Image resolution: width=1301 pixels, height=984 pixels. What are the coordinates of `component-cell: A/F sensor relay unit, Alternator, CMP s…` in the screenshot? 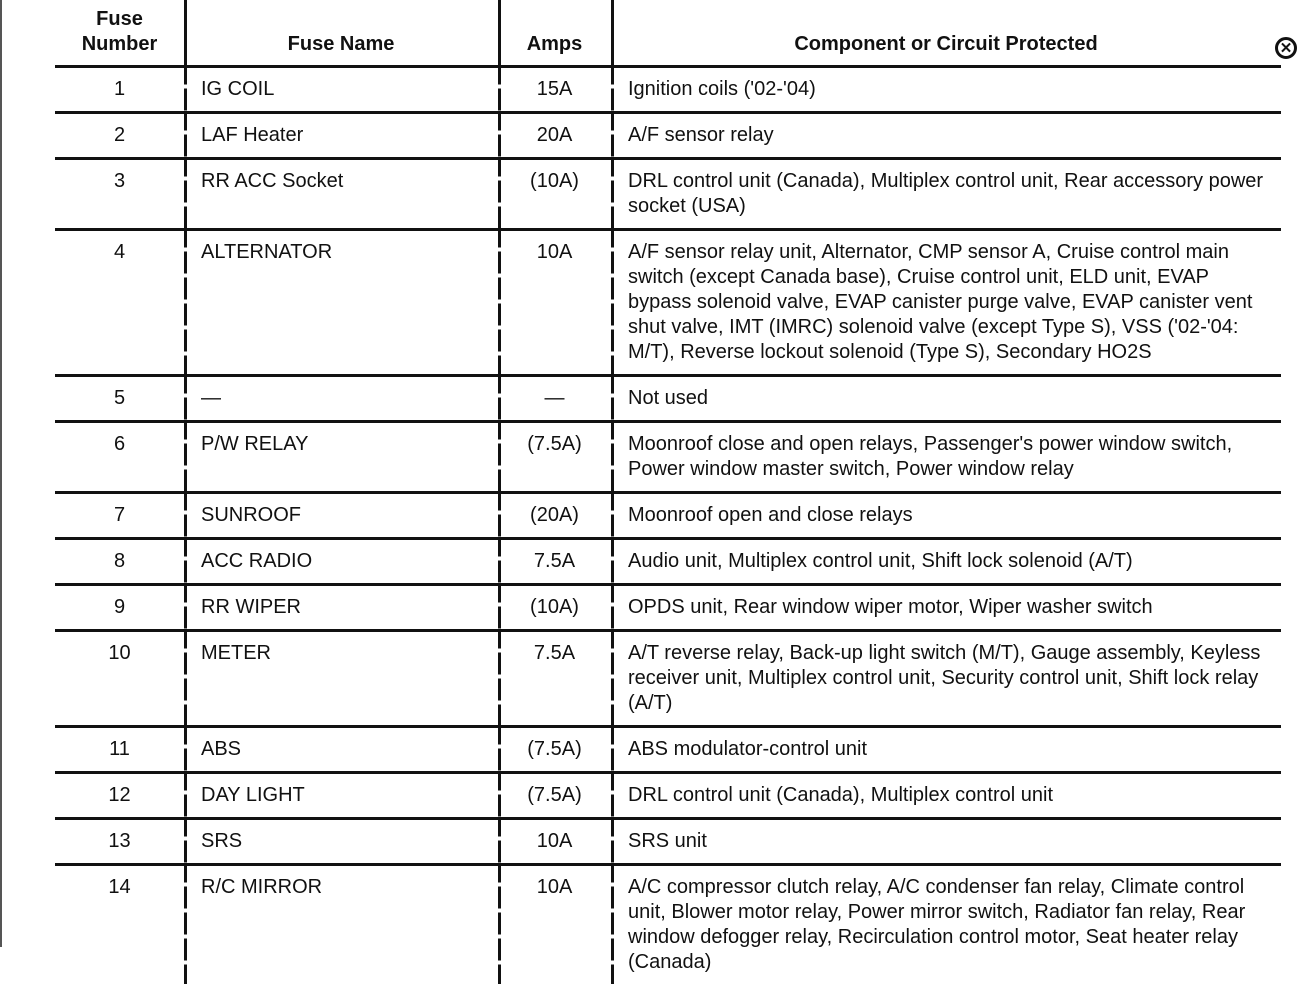 It's located at (946, 303).